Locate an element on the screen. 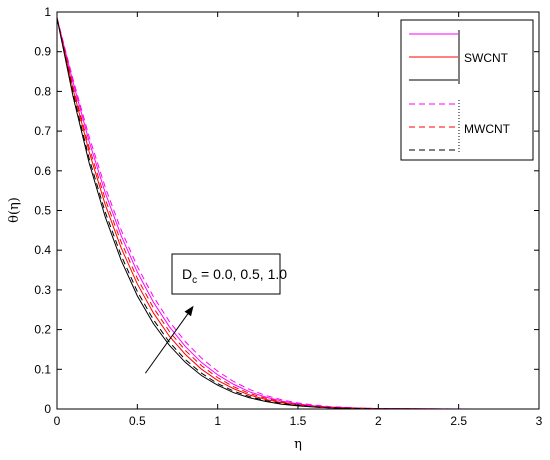 The image size is (550, 460). annotation-arrowhead is located at coordinates (189, 311).